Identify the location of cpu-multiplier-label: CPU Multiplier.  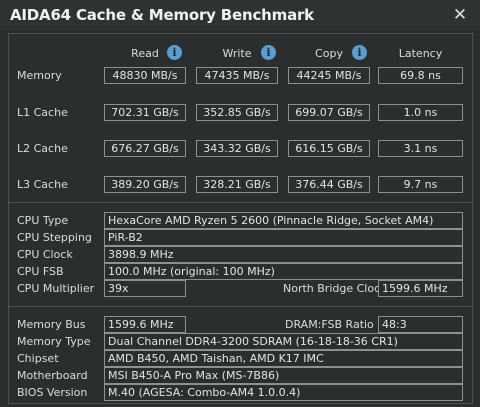
(56, 288).